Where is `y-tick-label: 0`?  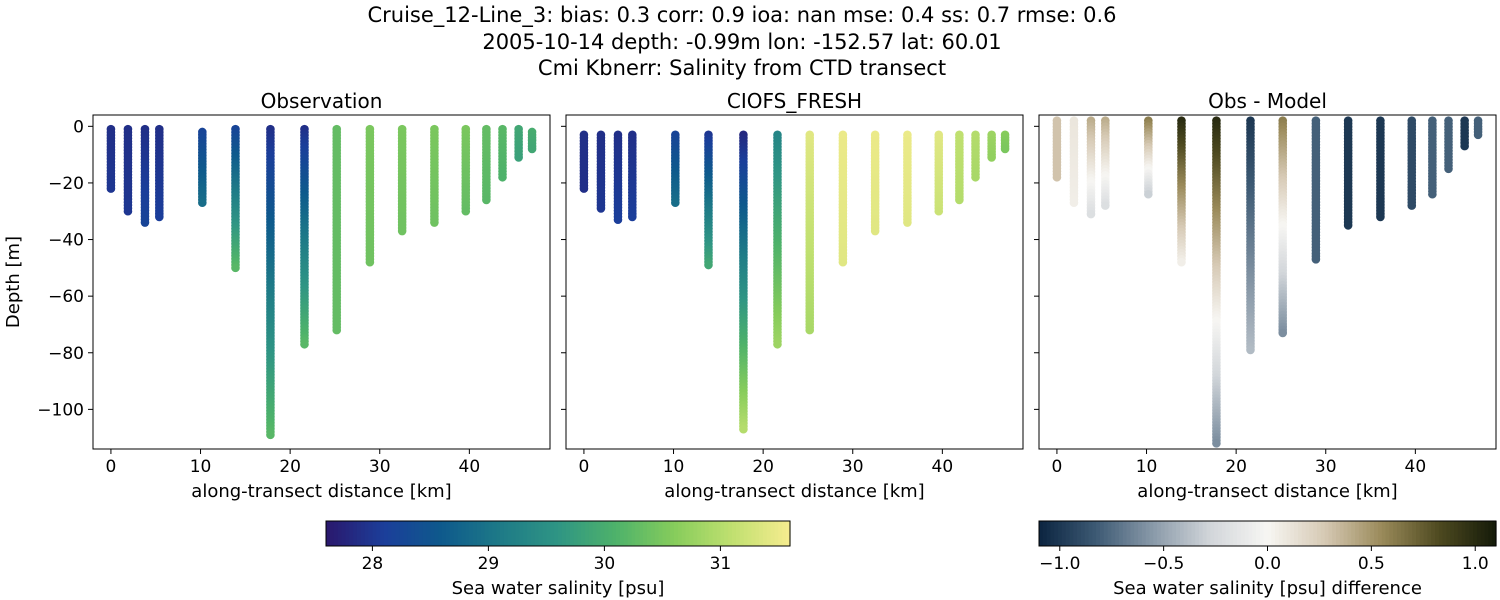 y-tick-label: 0 is located at coordinates (78, 127).